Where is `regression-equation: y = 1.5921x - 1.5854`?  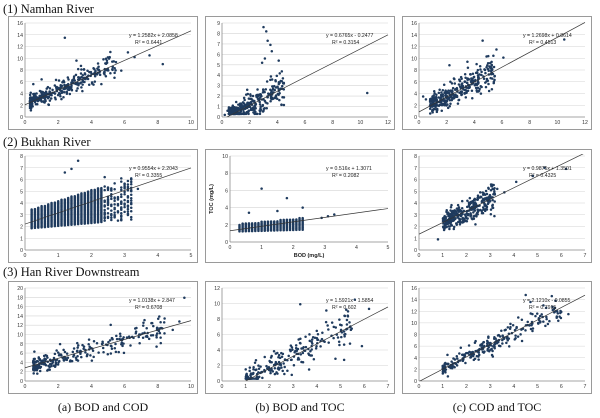 regression-equation: y = 1.5921x - 1.5854 is located at coordinates (350, 301).